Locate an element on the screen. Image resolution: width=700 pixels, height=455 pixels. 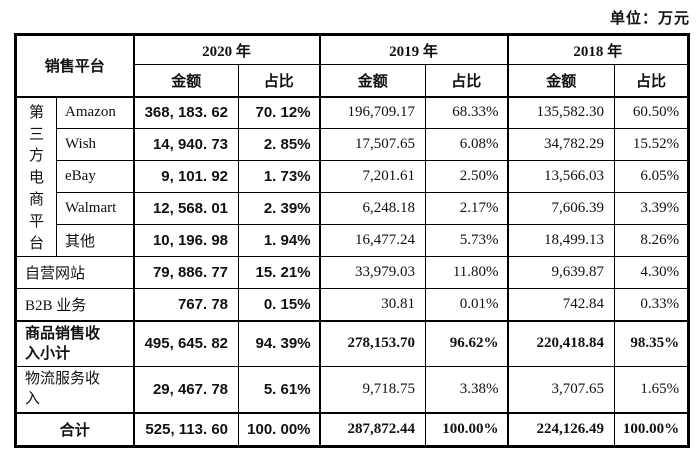
header-share-2018: 占比 is located at coordinates (652, 81).